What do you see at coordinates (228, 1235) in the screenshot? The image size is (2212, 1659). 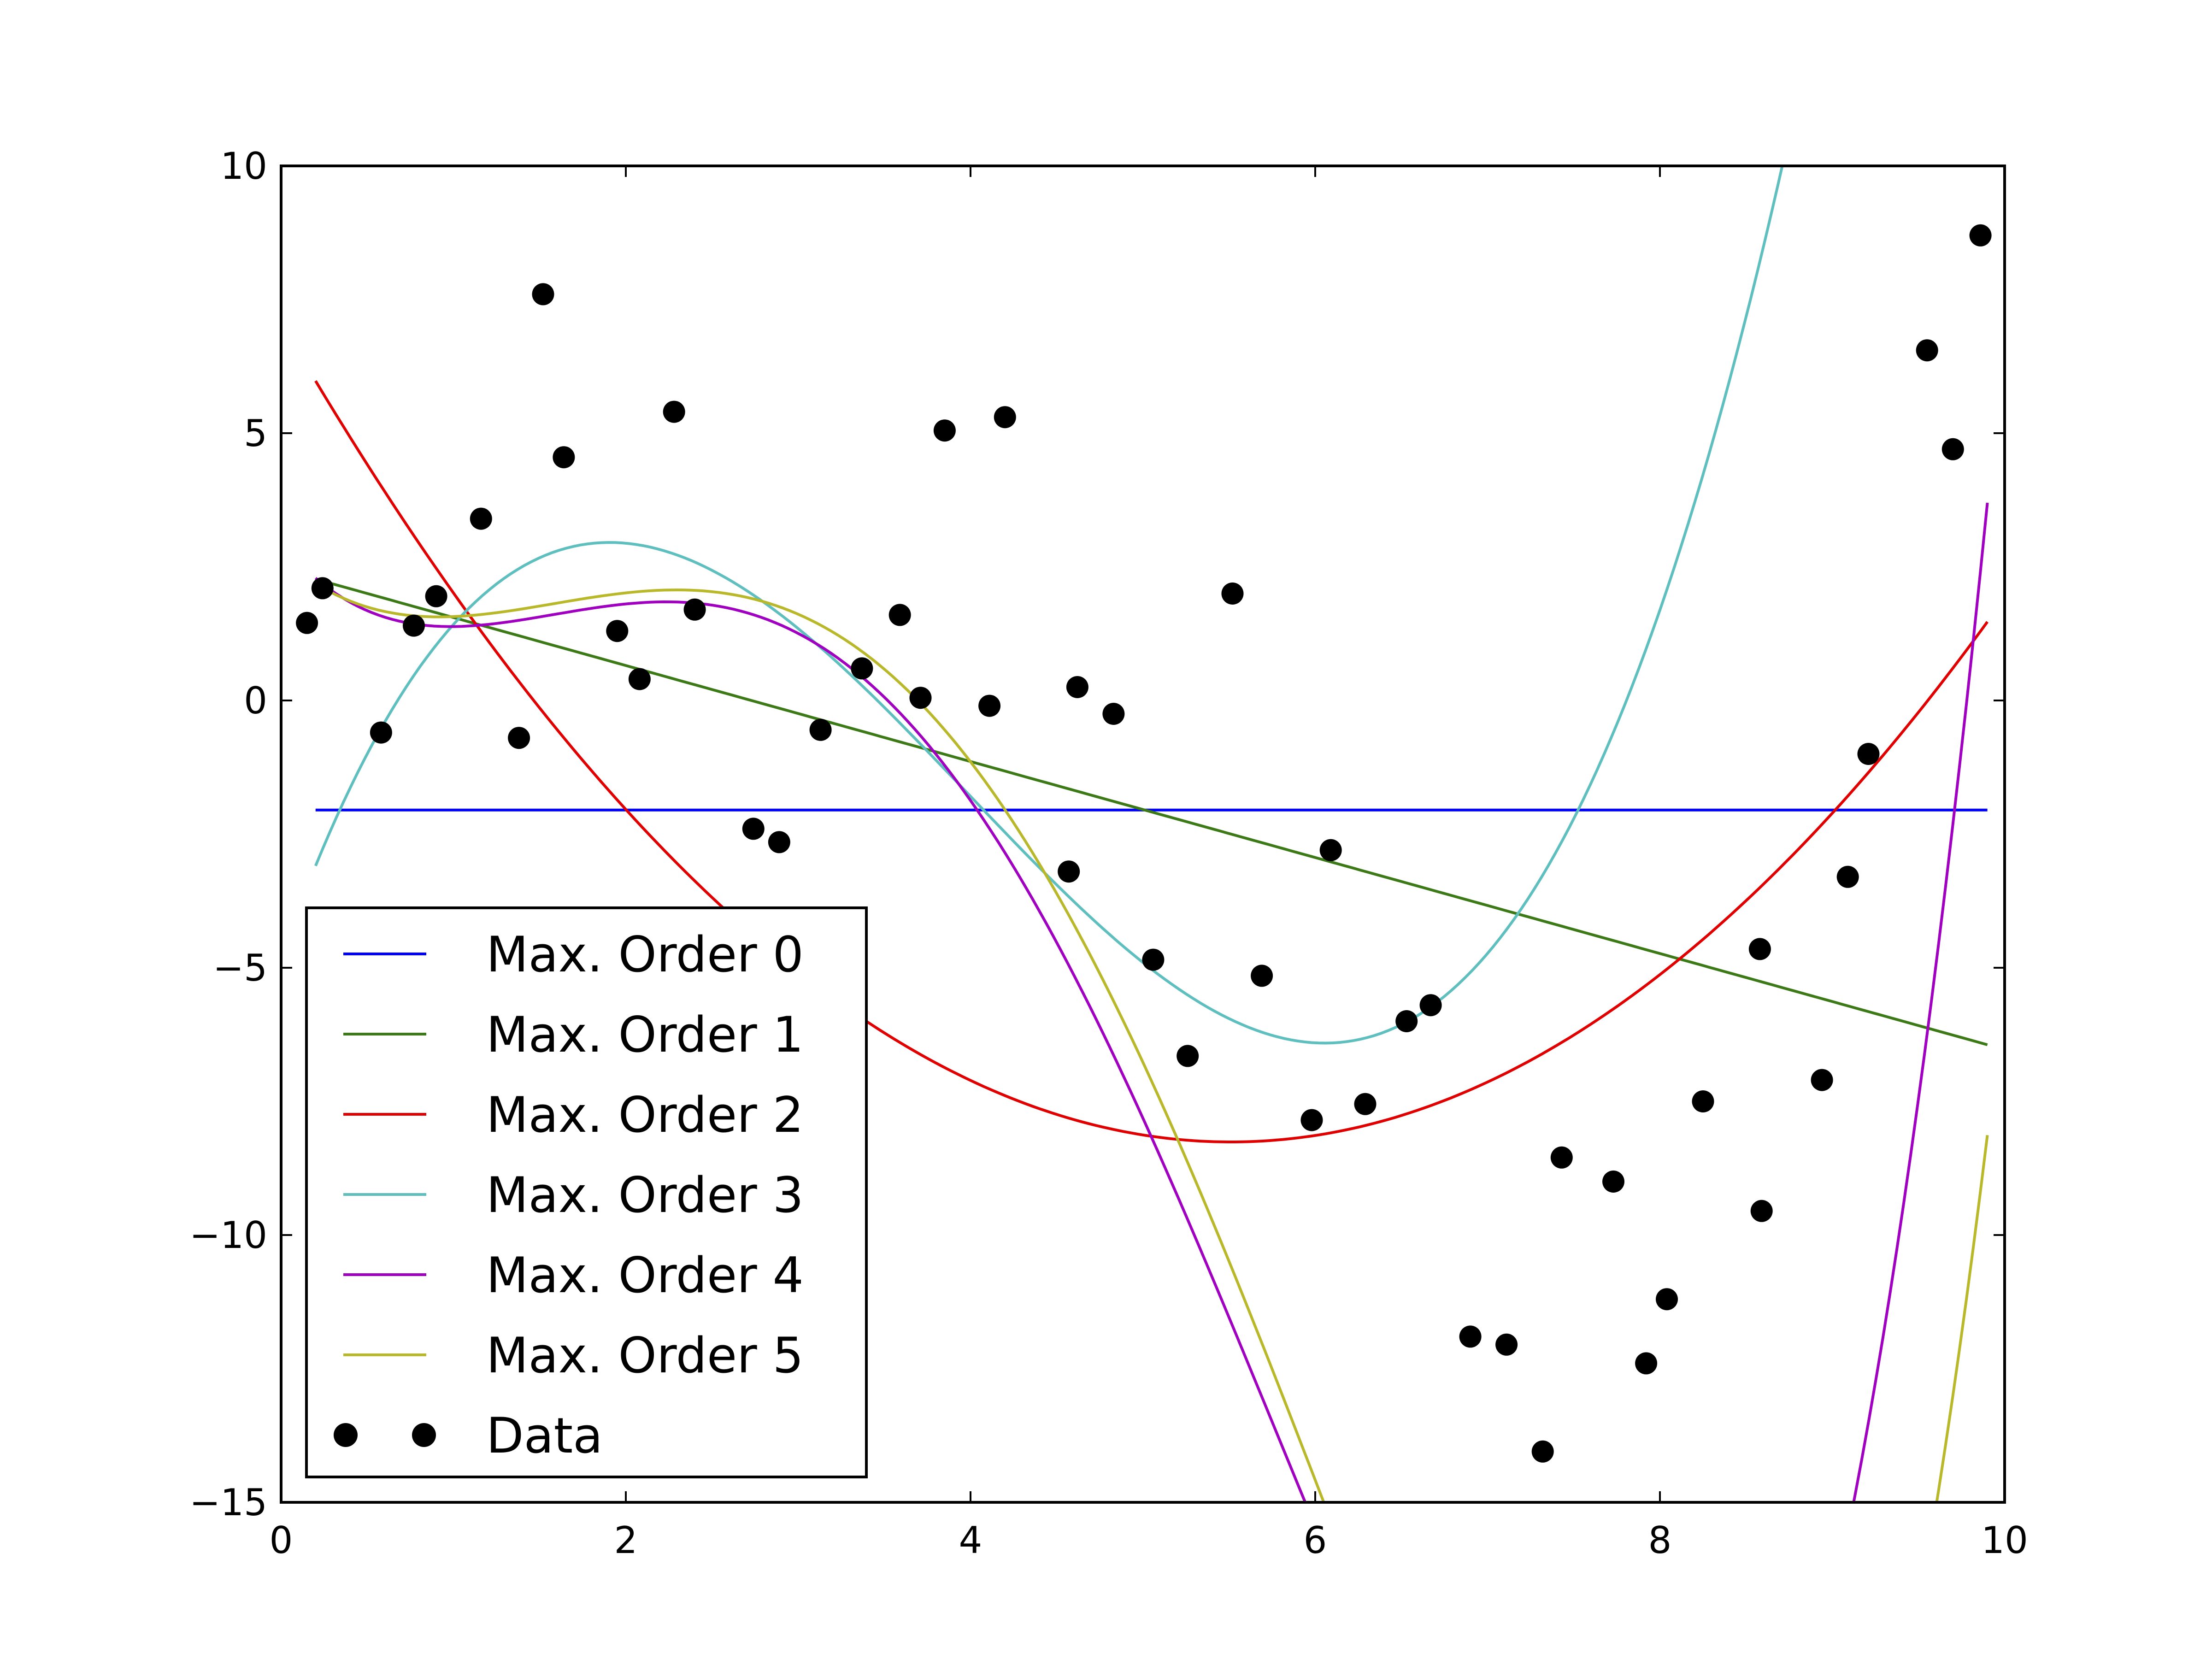 I see `y-tick-label: −10` at bounding box center [228, 1235].